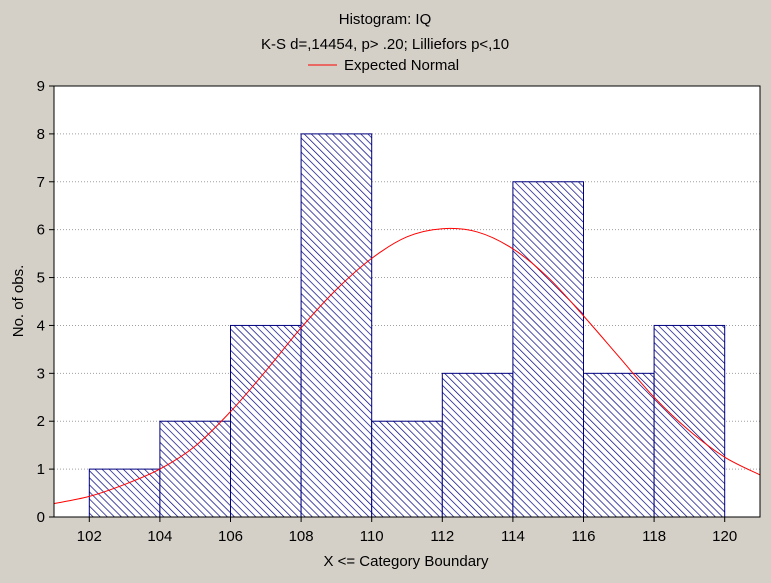 The width and height of the screenshot is (771, 583). Describe the element at coordinates (442, 536) in the screenshot. I see `x-tick-label: 112` at that location.